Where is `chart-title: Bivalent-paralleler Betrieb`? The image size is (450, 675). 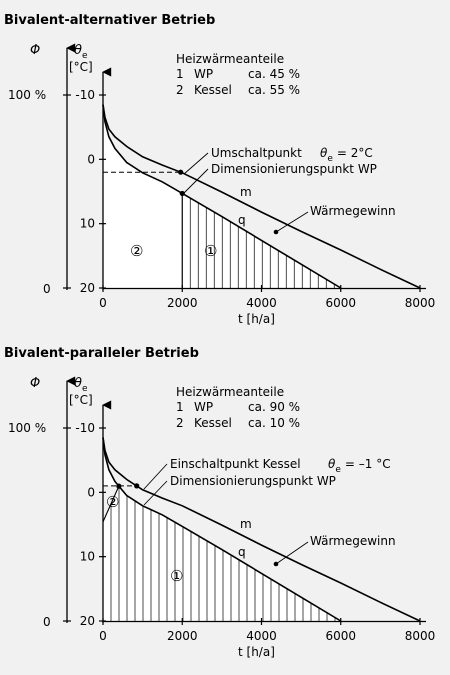 chart-title: Bivalent-paralleler Betrieb is located at coordinates (101, 353).